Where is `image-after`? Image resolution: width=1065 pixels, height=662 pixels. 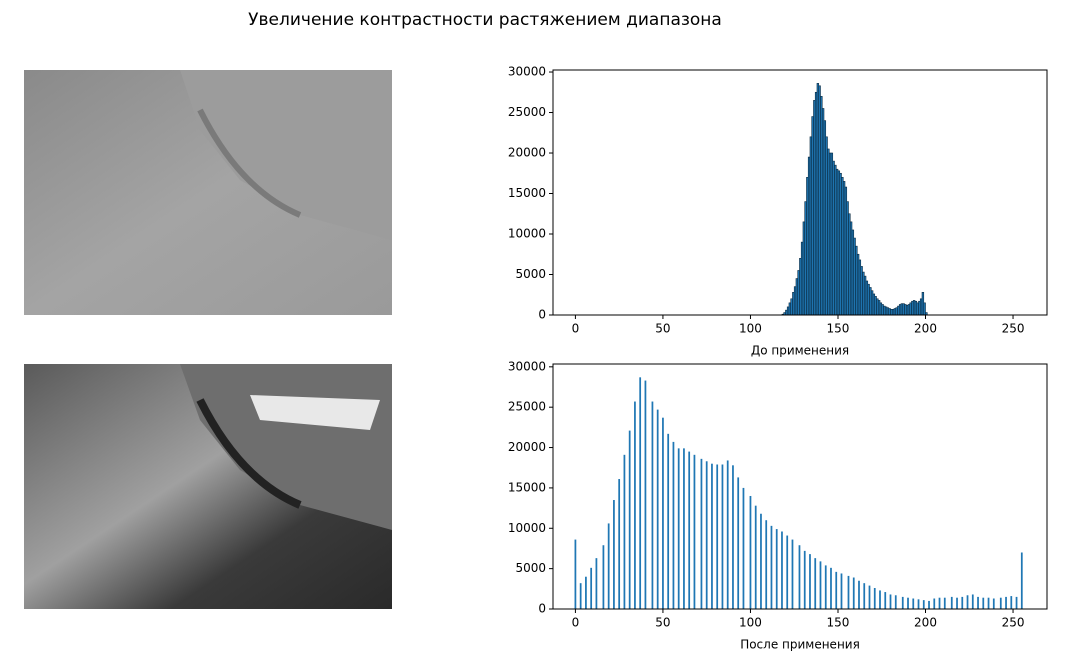 image-after is located at coordinates (208, 486).